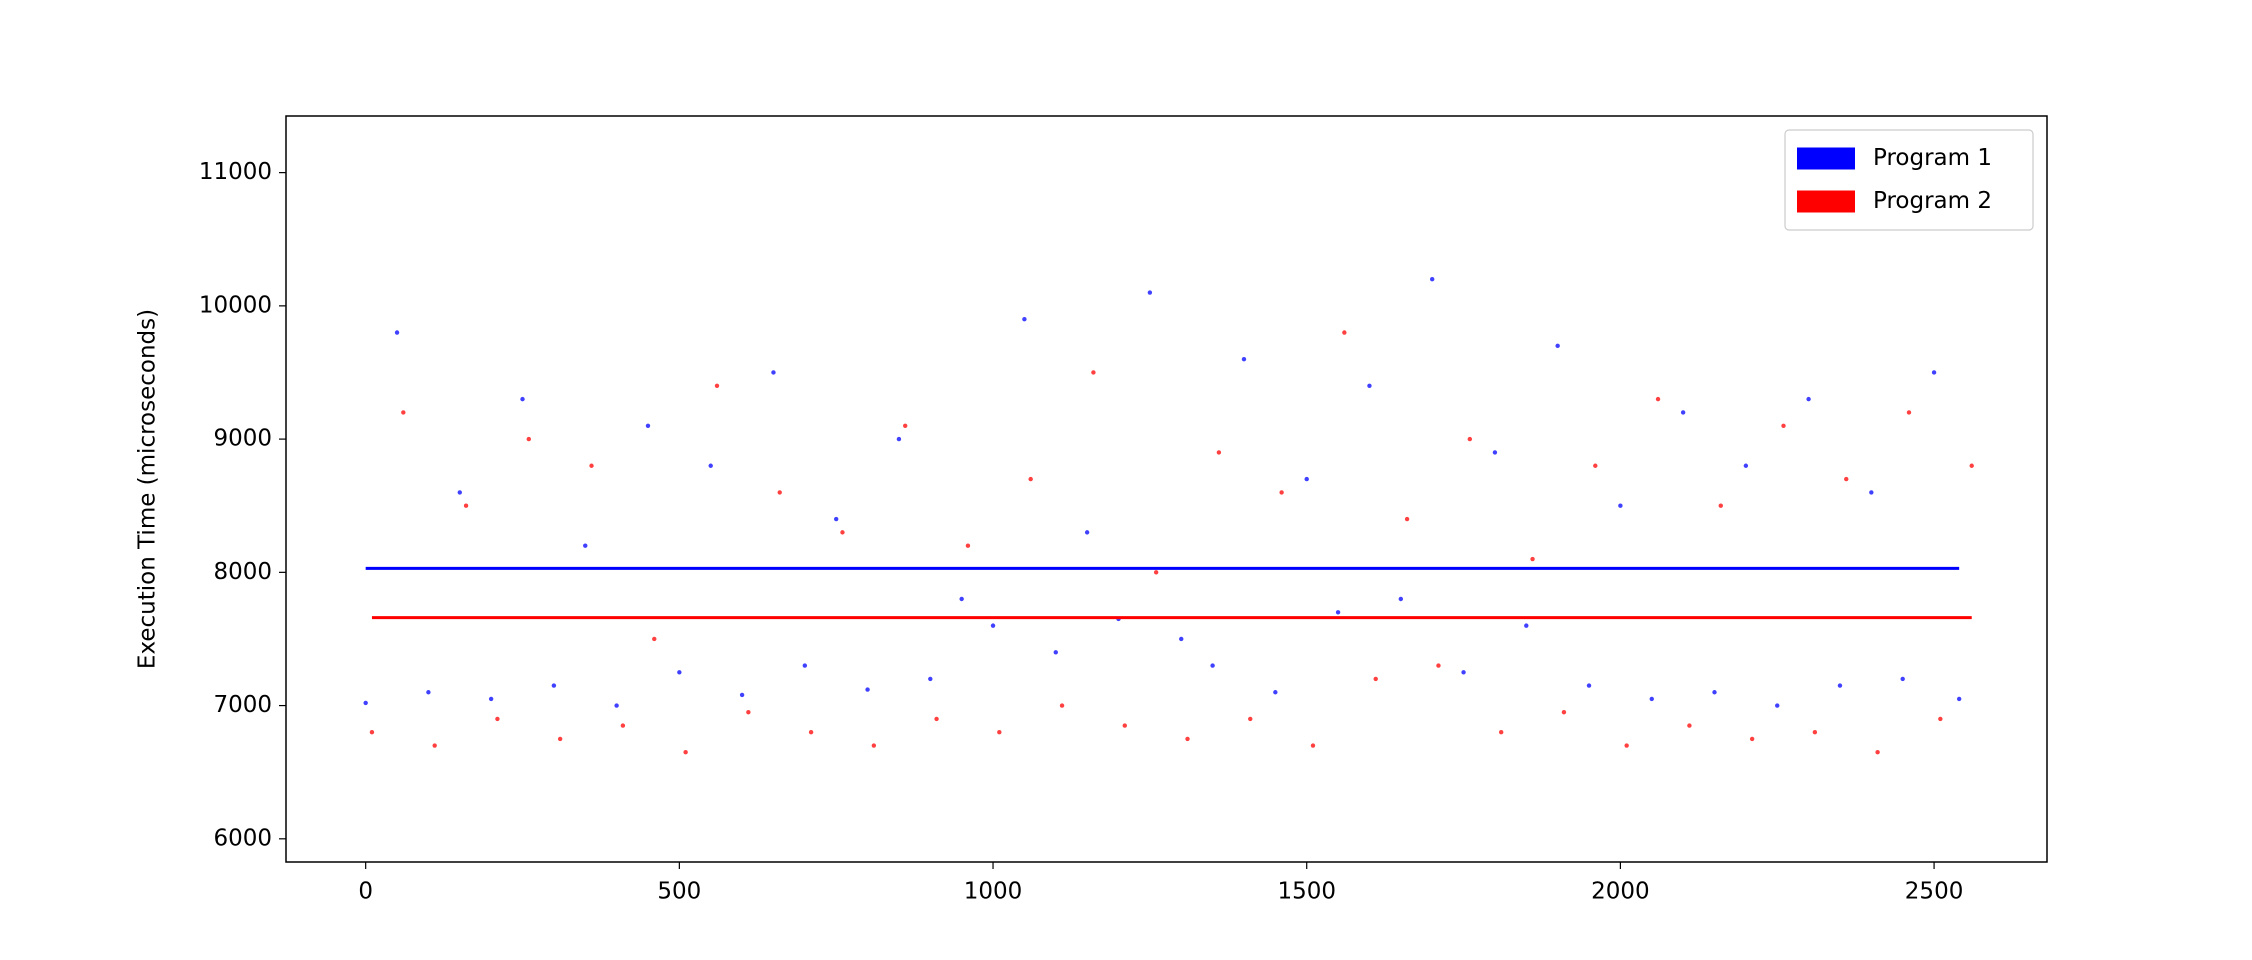 The height and width of the screenshot is (960, 2252). Describe the element at coordinates (1620, 892) in the screenshot. I see `x-tick-label: 2000` at that location.